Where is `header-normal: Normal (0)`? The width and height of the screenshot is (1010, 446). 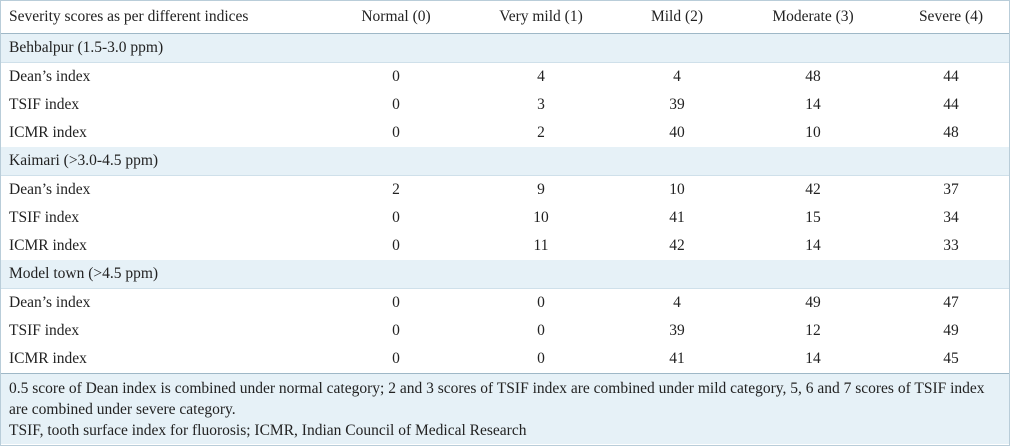
header-normal: Normal (0) is located at coordinates (396, 17).